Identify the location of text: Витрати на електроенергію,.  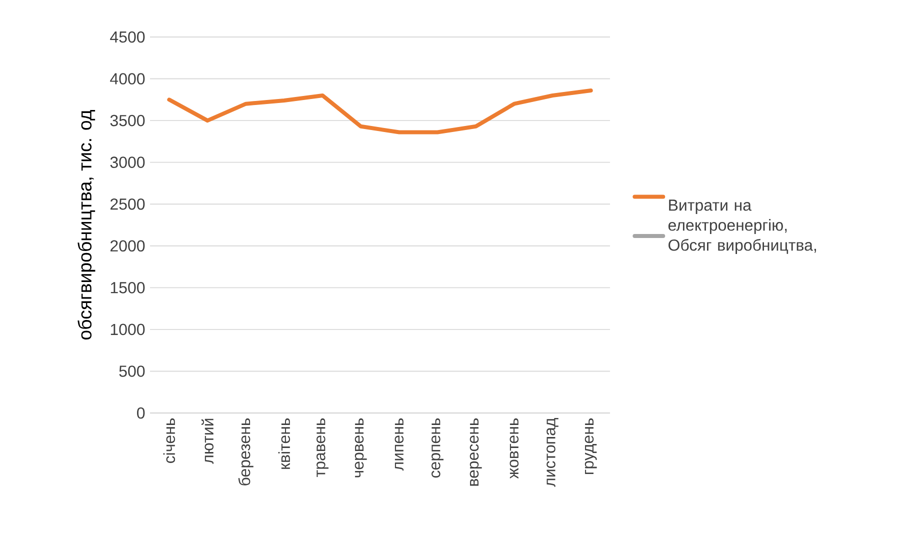
(727, 217).